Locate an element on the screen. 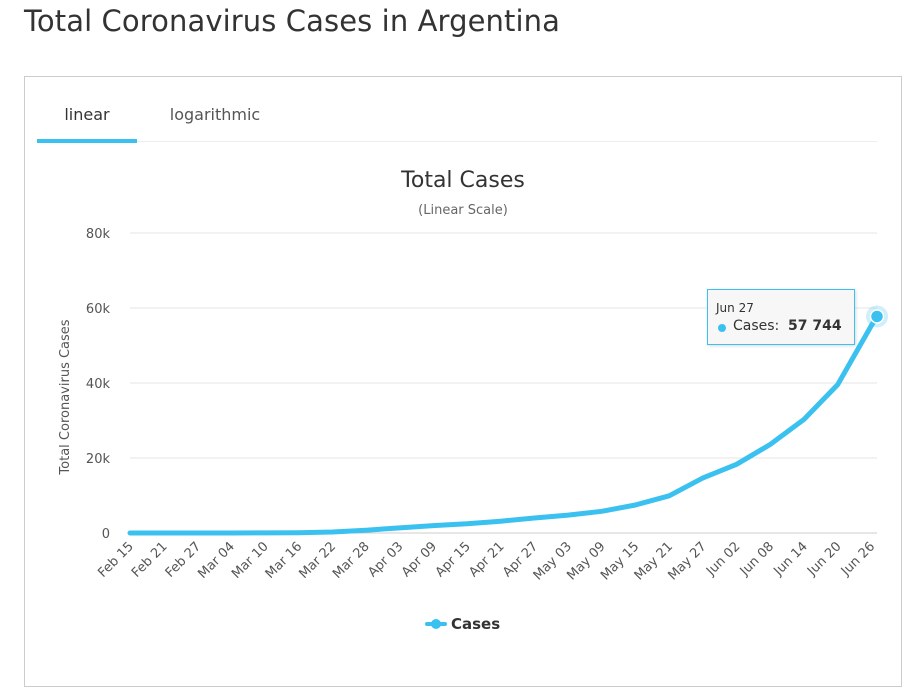 Image resolution: width=912 pixels, height=693 pixels. y-tick-label: 20k is located at coordinates (98, 459).